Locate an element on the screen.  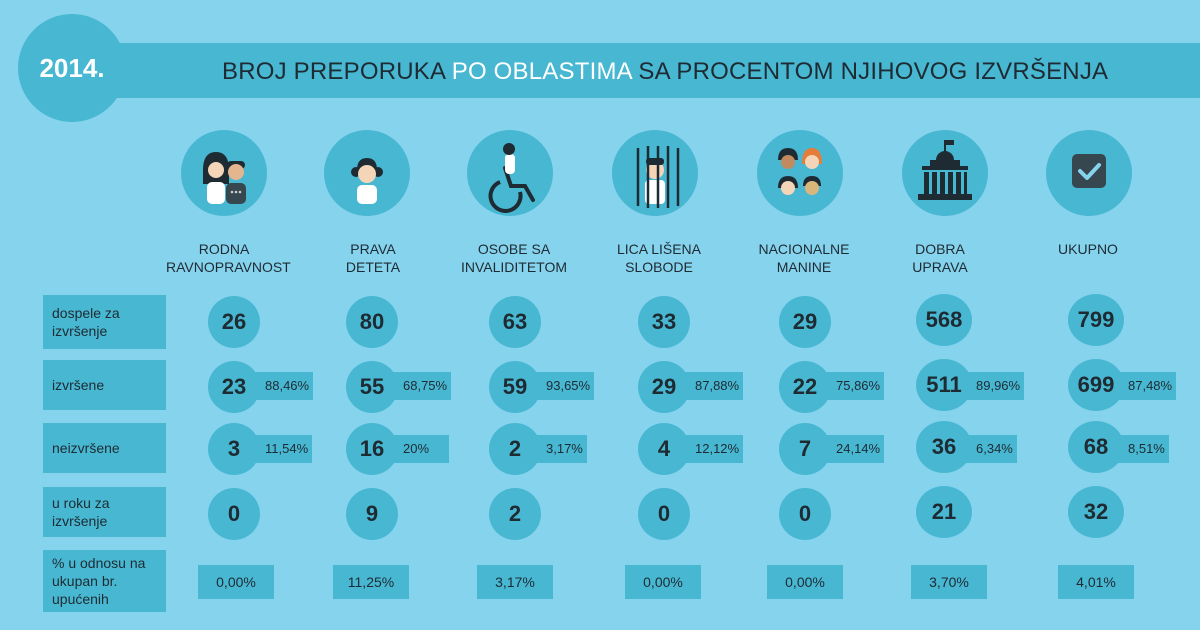
value-neizvrsene-prava-deteta: 16 is located at coordinates (372, 449).